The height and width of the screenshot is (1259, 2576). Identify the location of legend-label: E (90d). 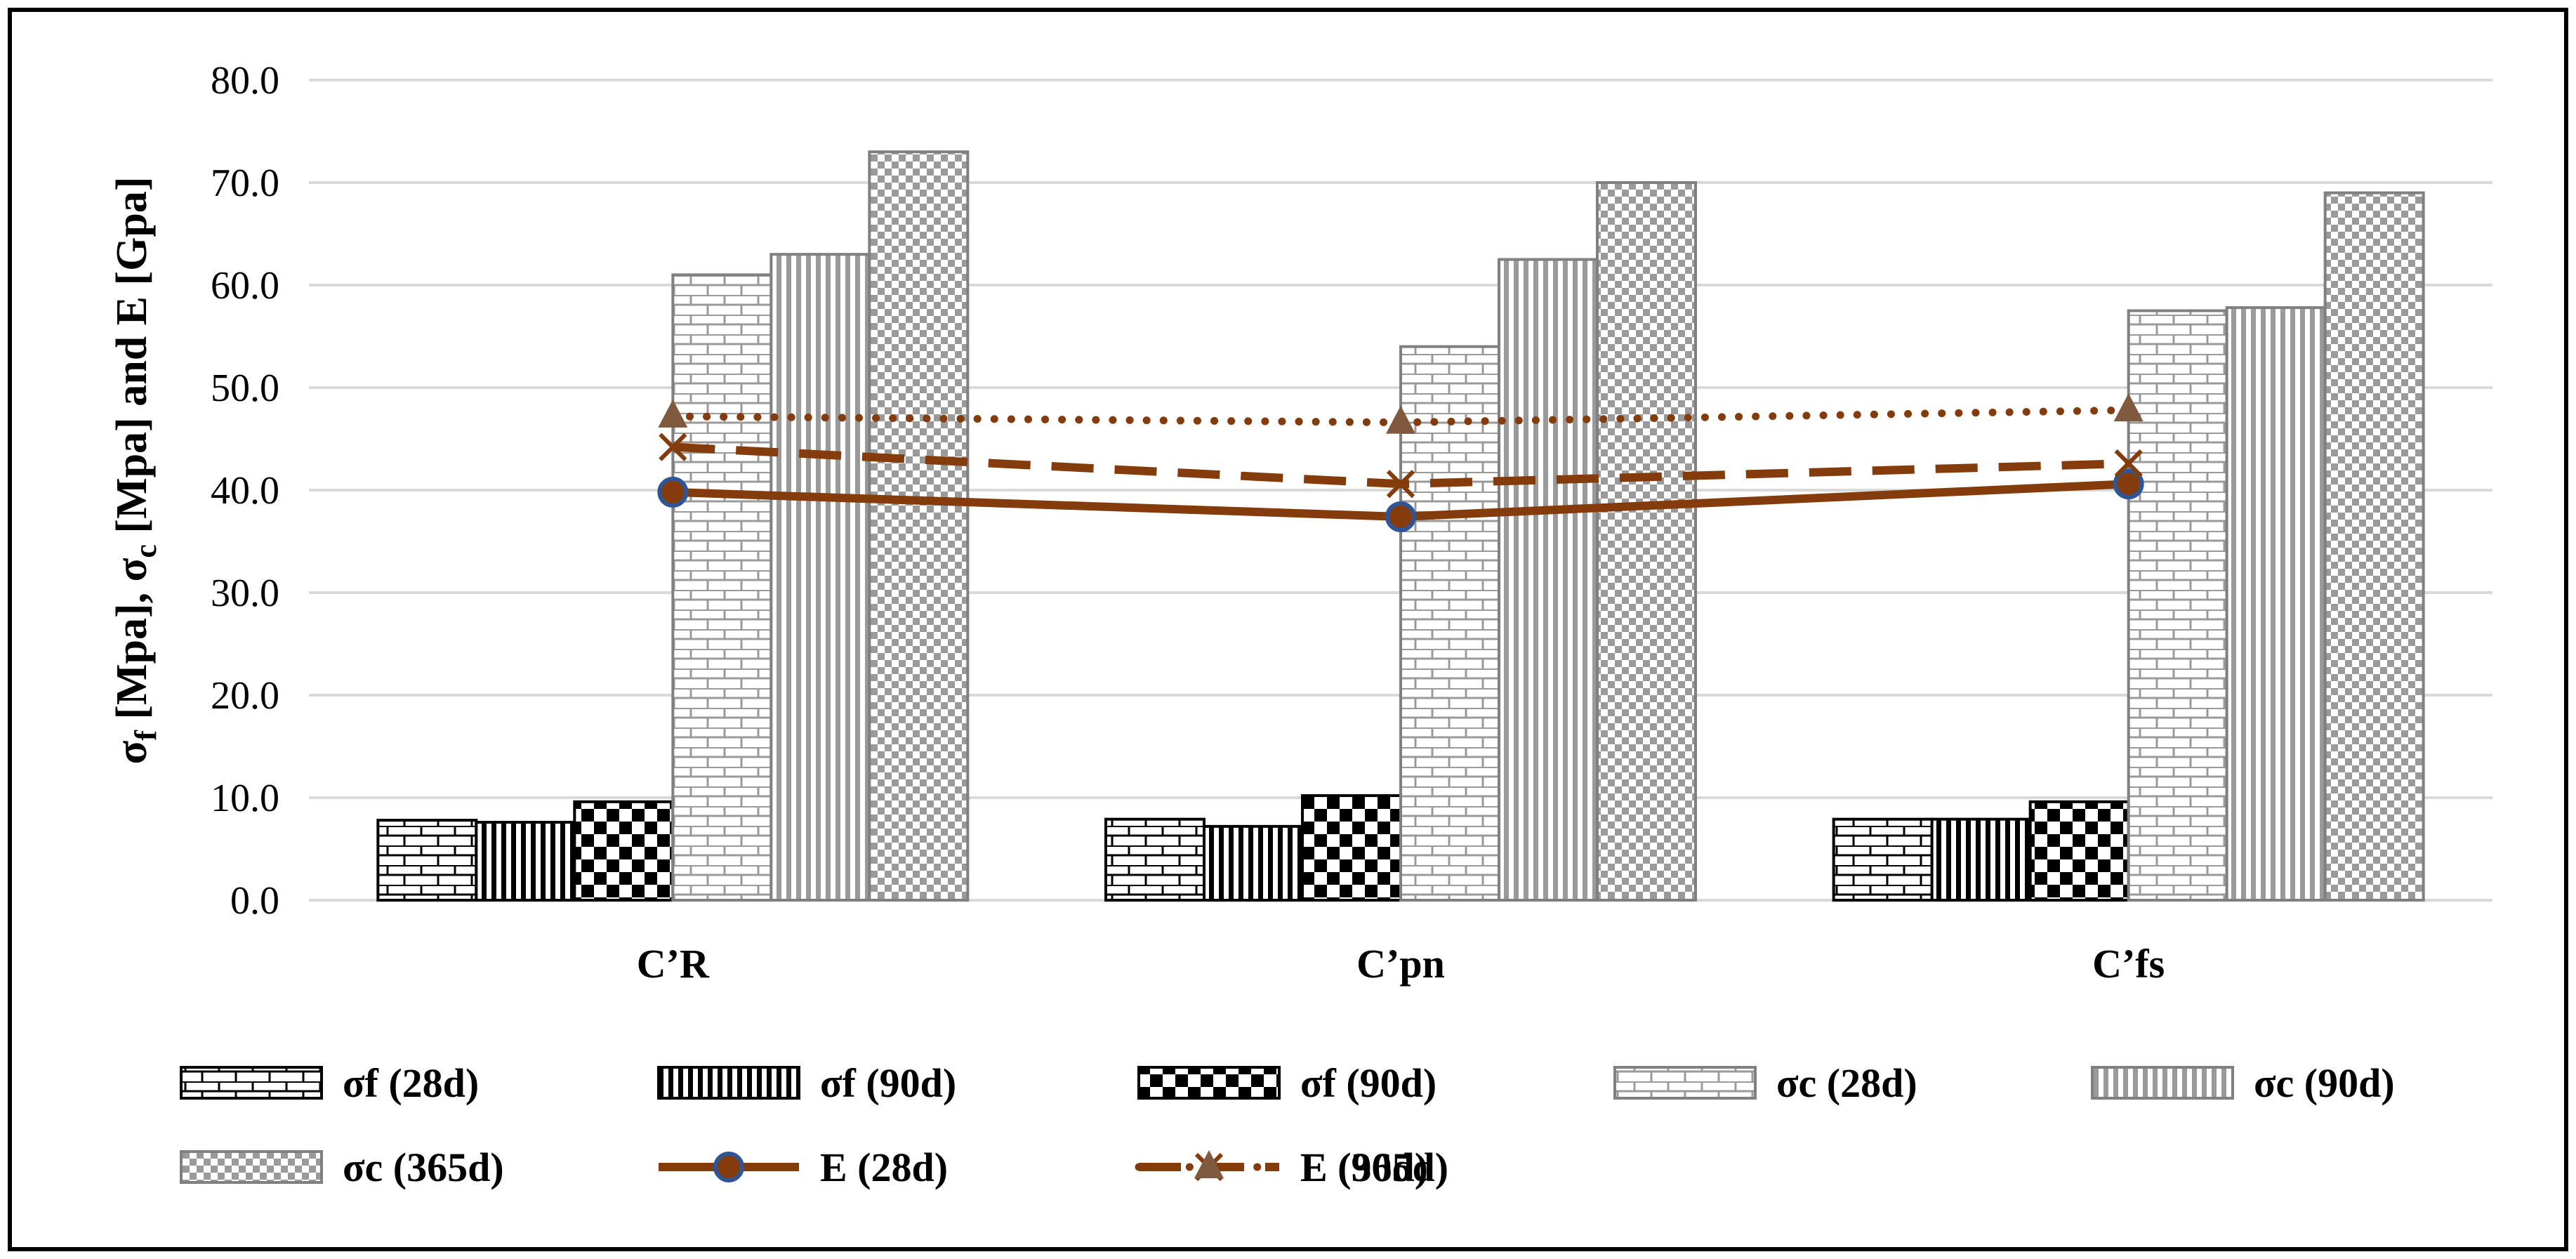
(1364, 1168).